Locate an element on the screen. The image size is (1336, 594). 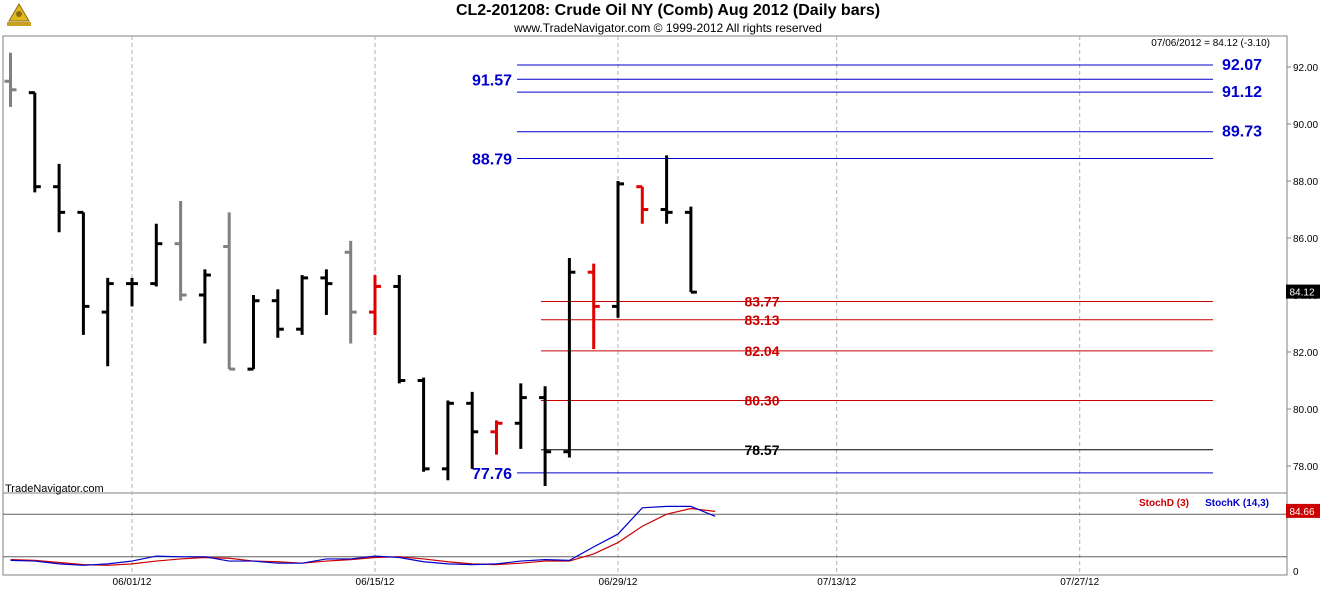
level-label: 82.04 is located at coordinates (761, 351).